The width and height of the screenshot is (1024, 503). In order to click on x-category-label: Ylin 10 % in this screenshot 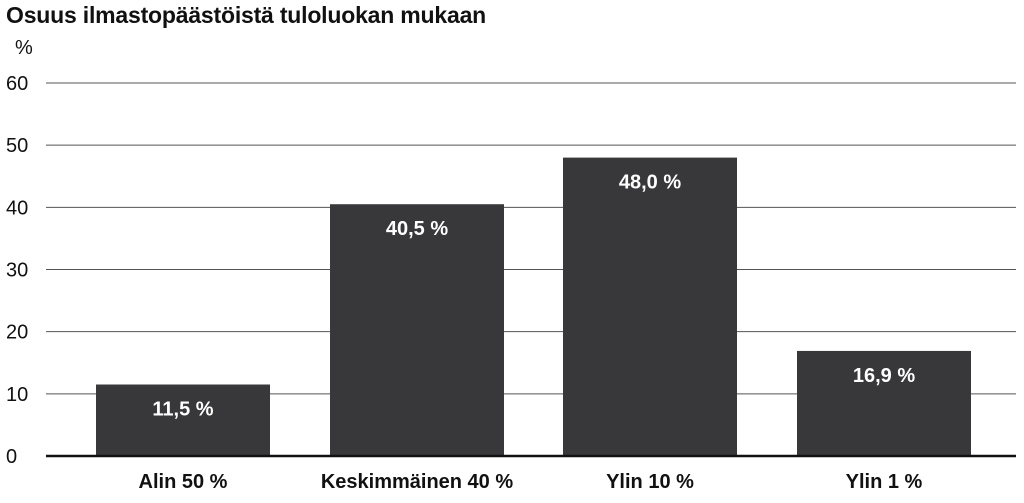, I will do `click(650, 482)`.